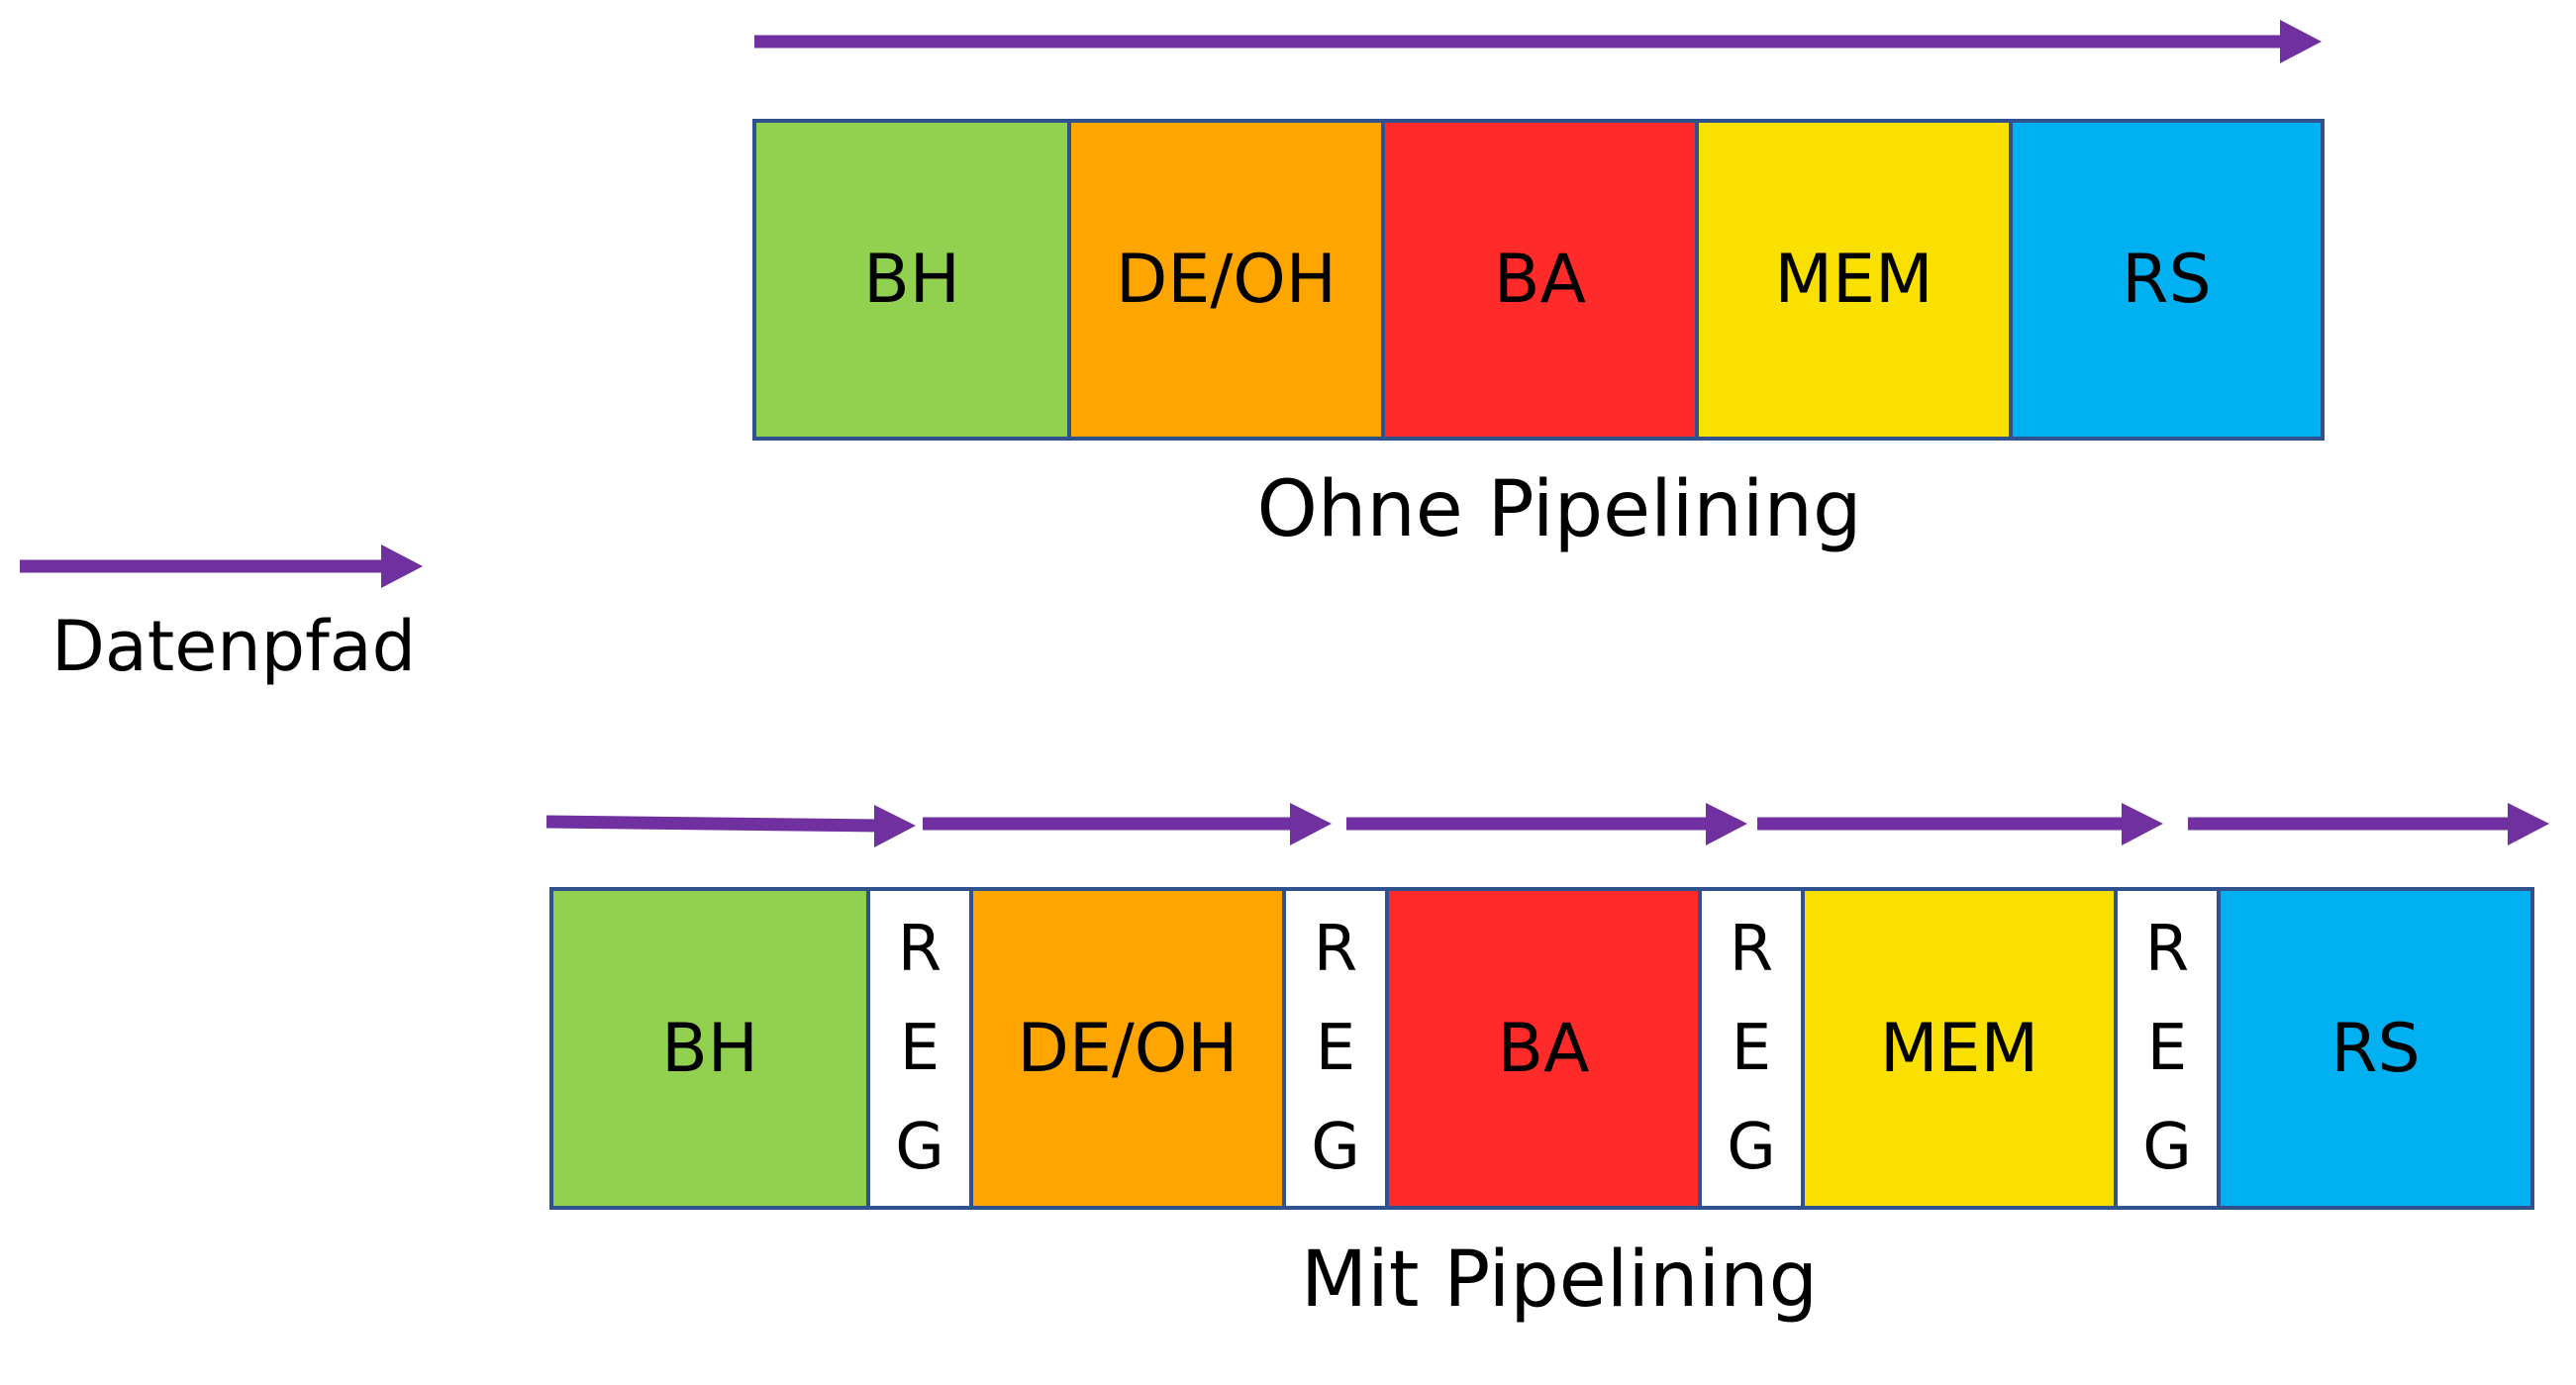 This screenshot has height=1385, width=2576. What do you see at coordinates (1559, 1280) in the screenshot?
I see `caption-with-pipelining: Mit Pipelining` at bounding box center [1559, 1280].